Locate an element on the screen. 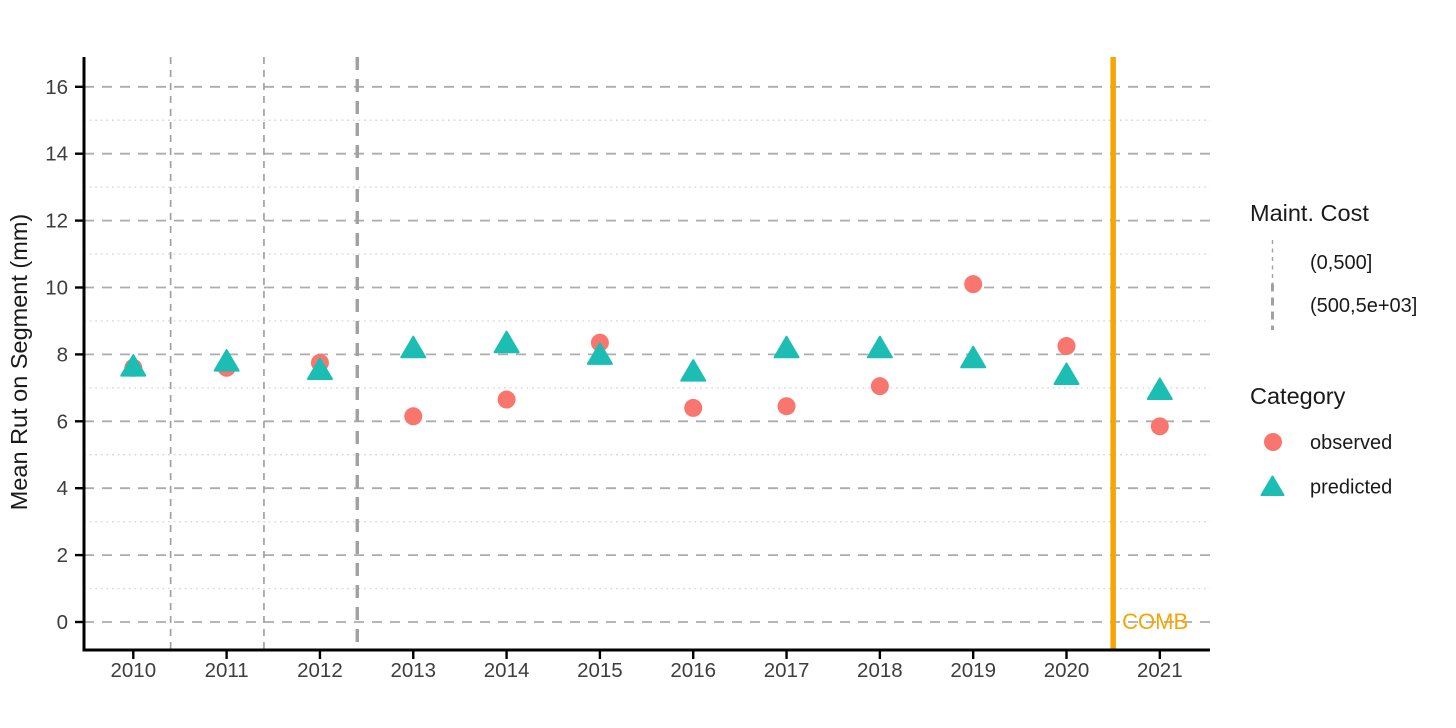 The image size is (1456, 728). point-predicted-2012 is located at coordinates (319, 368).